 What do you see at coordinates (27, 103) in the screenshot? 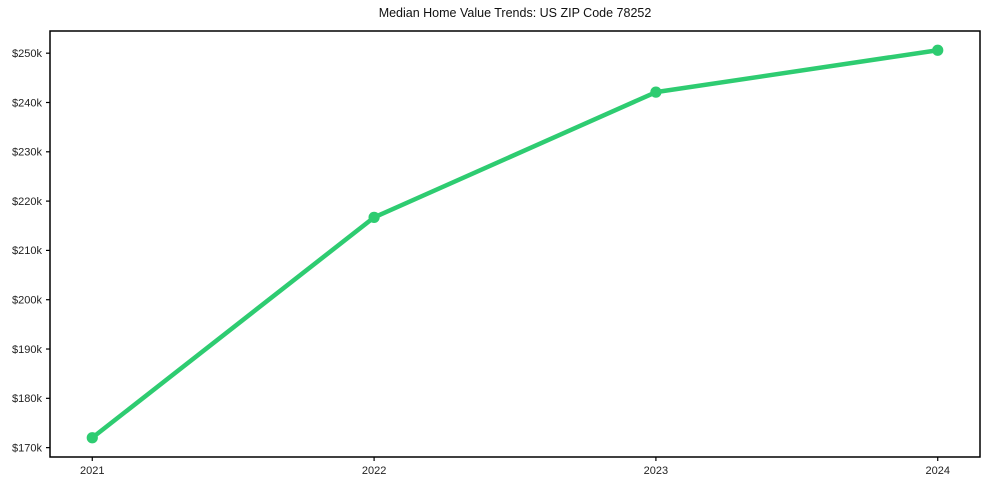
I see `y-tick-label: $240k` at bounding box center [27, 103].